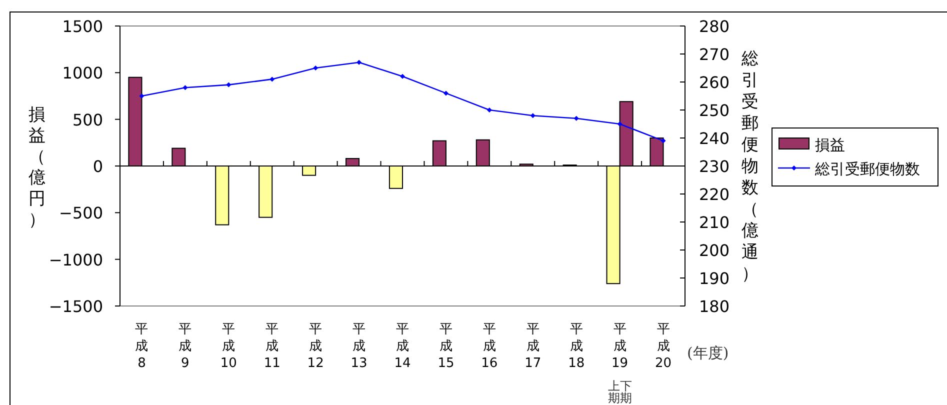 This screenshot has height=405, width=947. Describe the element at coordinates (75, 306) in the screenshot. I see `y-tick-label: −1500` at that location.